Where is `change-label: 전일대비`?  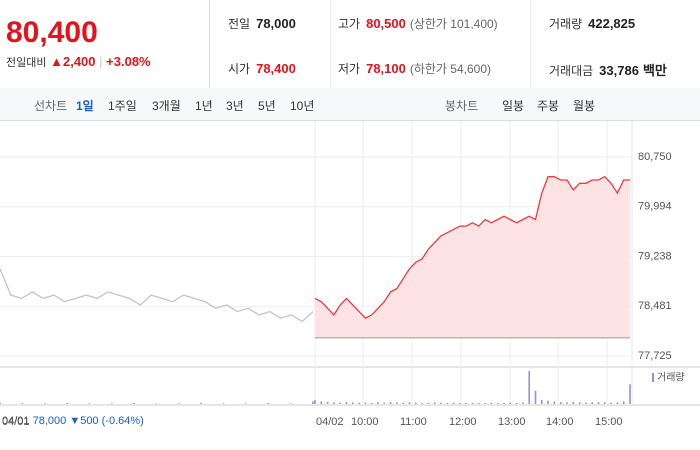 change-label: 전일대비 is located at coordinates (26, 63).